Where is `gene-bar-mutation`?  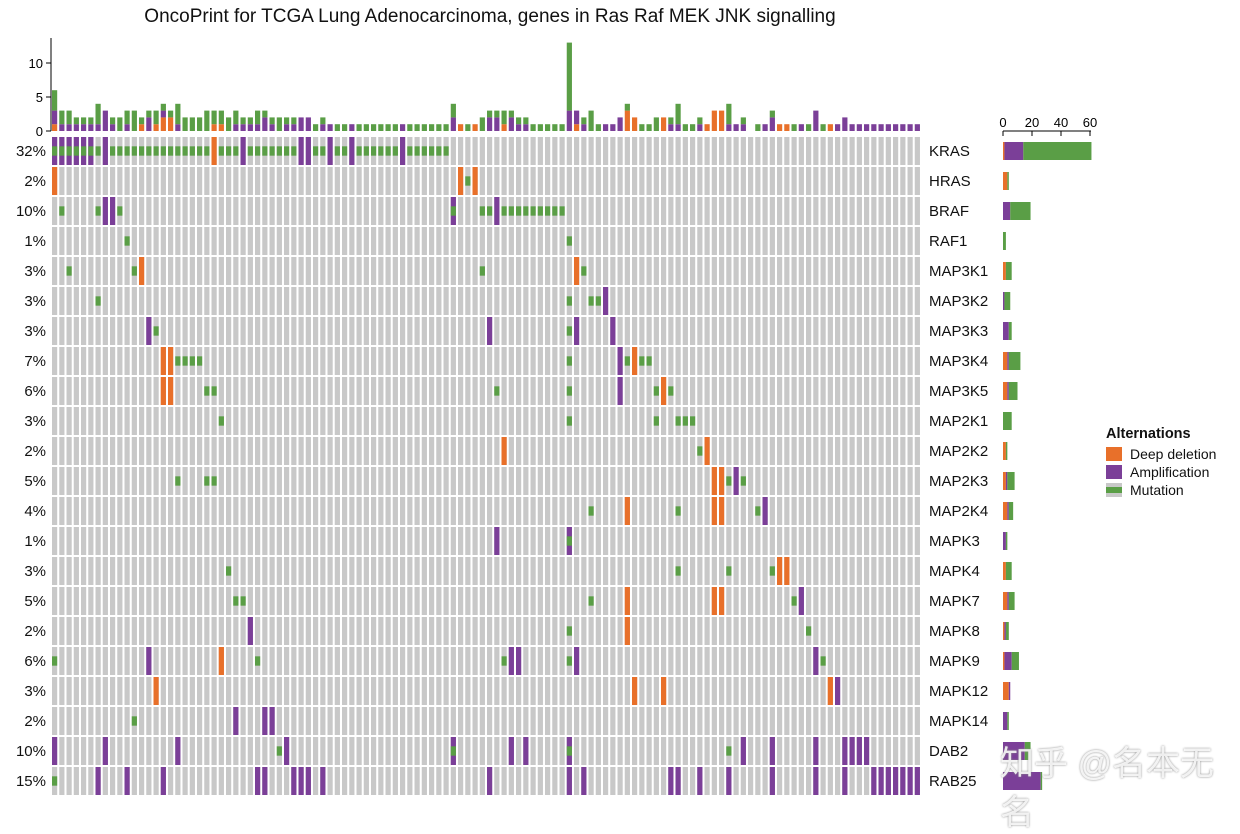
gene-bar-mutation is located at coordinates (1008, 721).